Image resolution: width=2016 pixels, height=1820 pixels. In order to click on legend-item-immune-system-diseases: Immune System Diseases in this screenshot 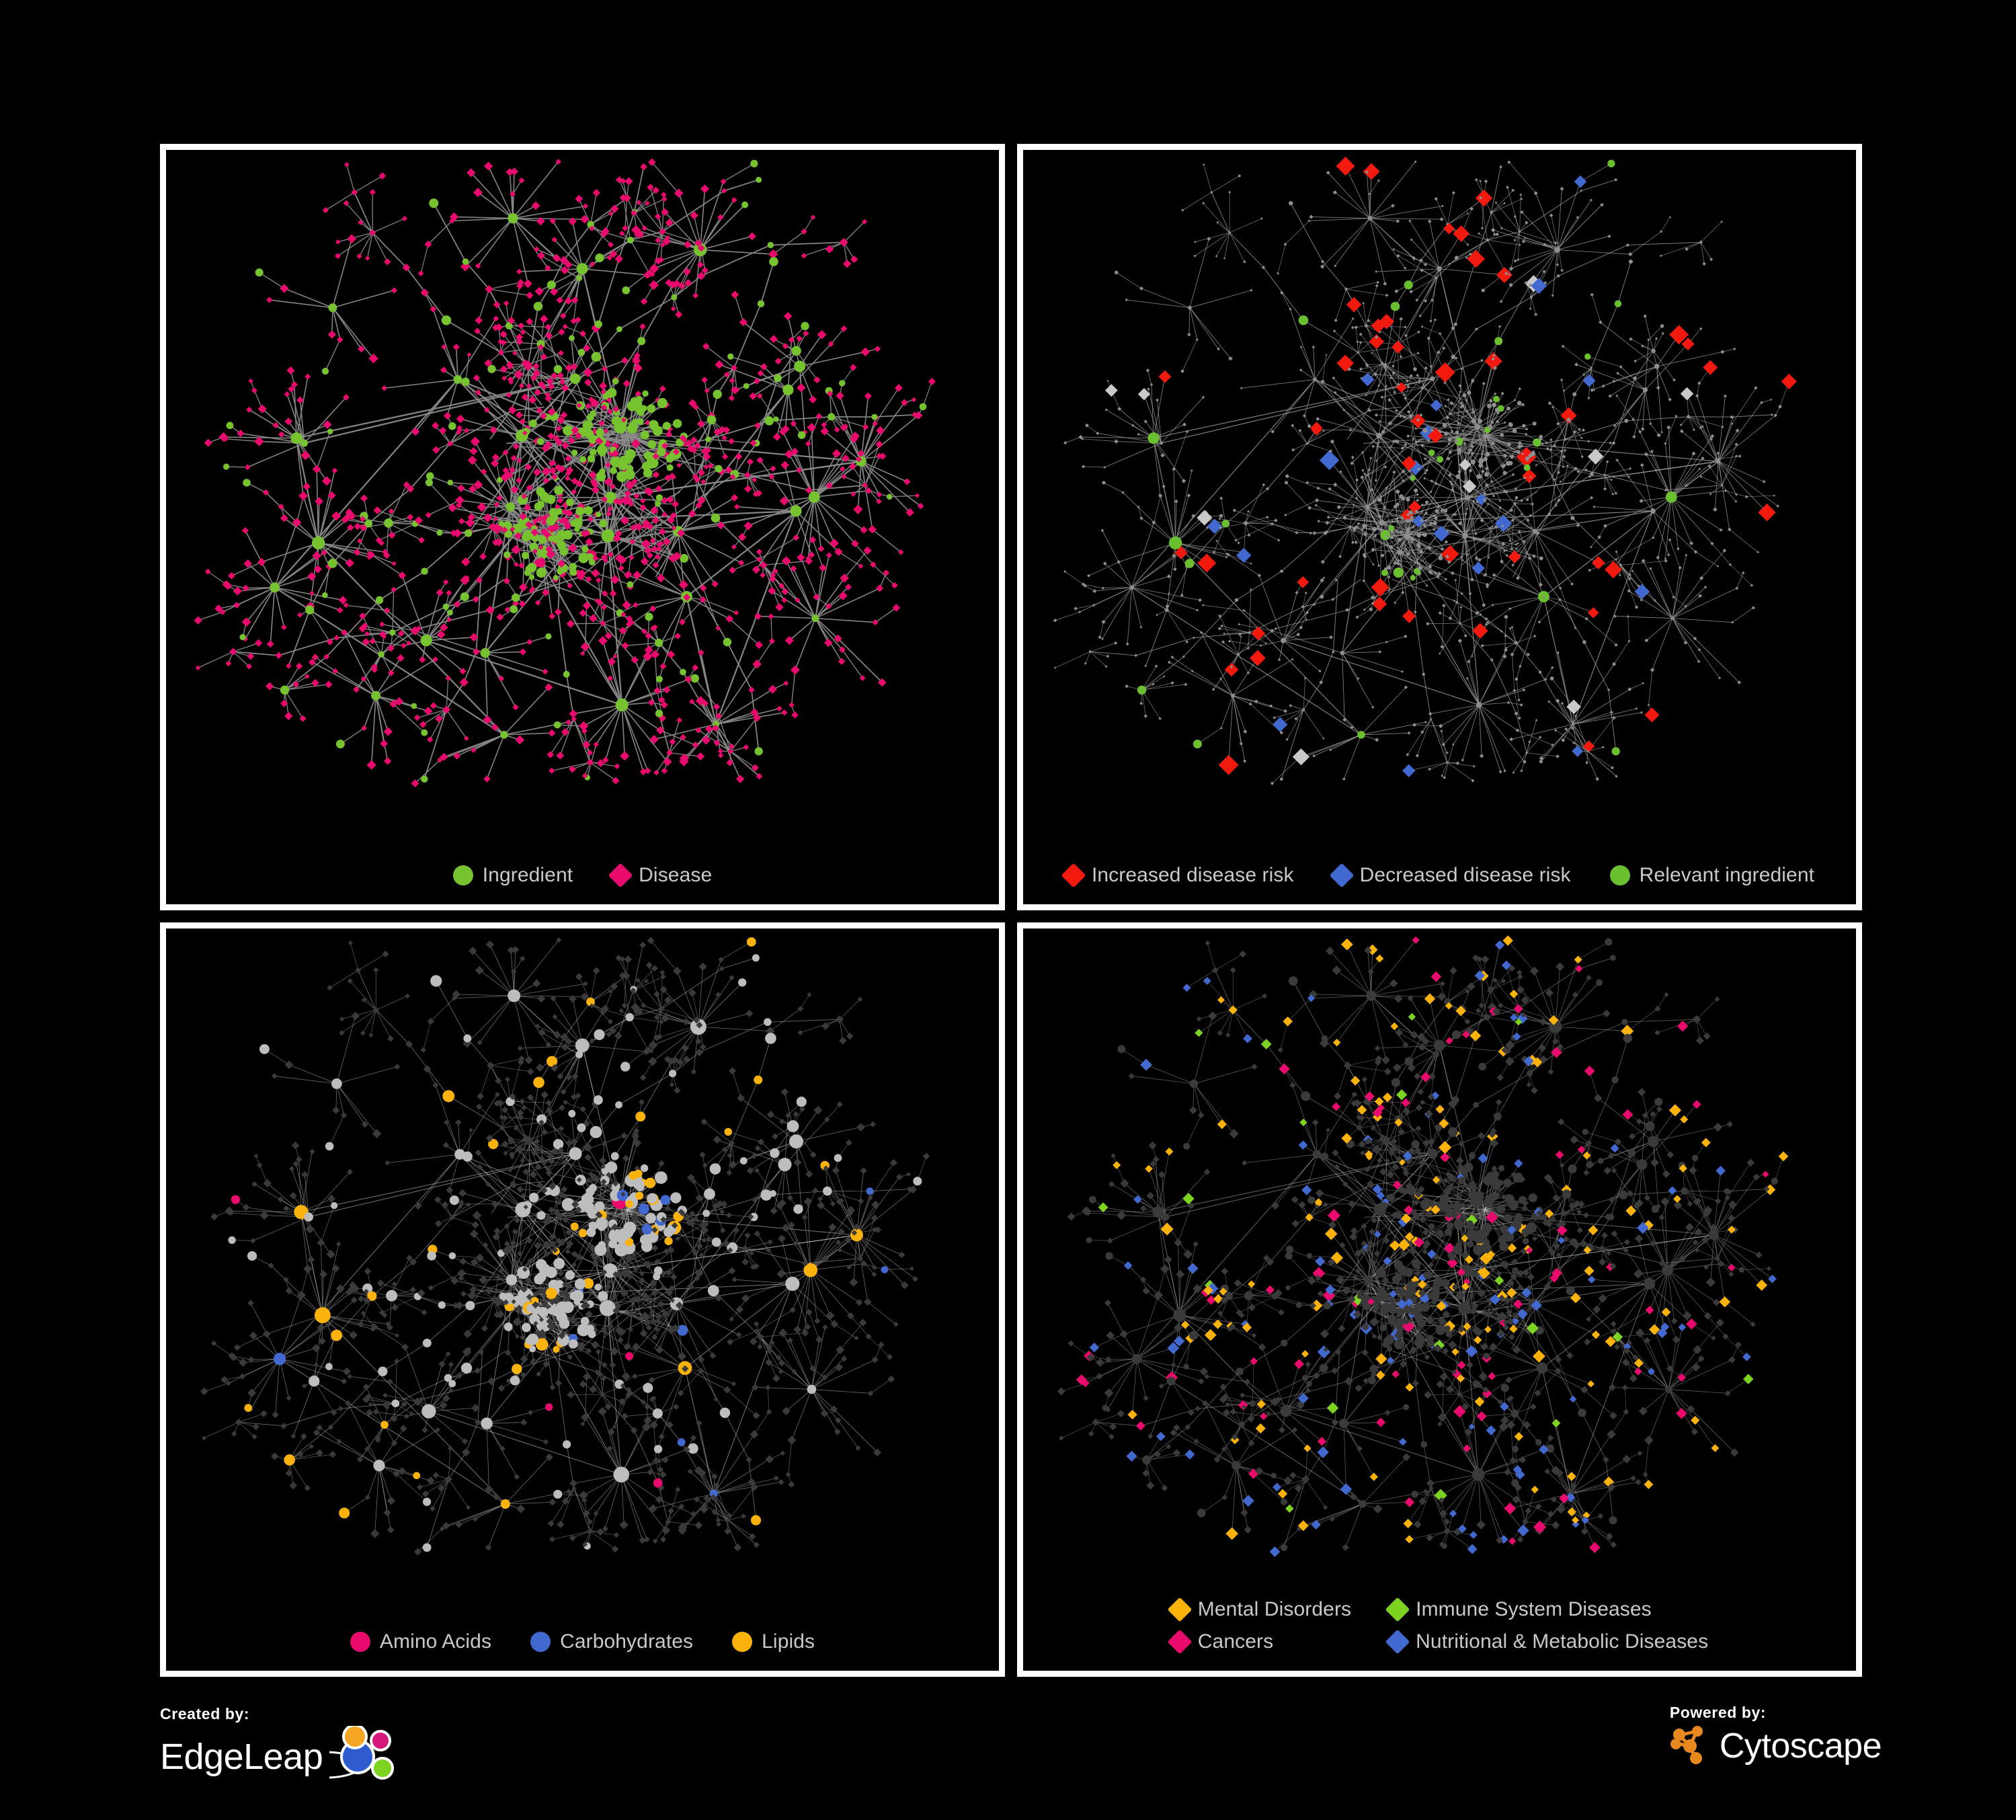, I will do `click(1518, 1609)`.